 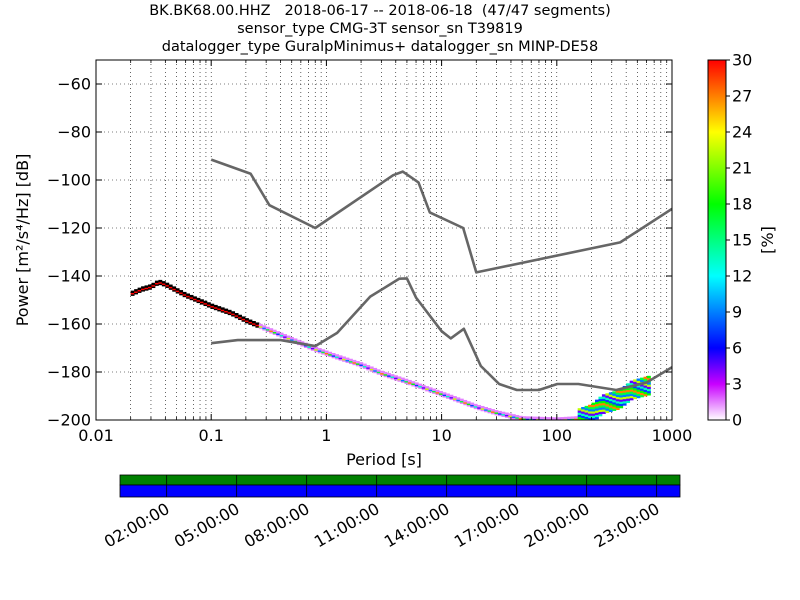 I want to click on time-tick-label: 08:00:00, so click(x=277, y=525).